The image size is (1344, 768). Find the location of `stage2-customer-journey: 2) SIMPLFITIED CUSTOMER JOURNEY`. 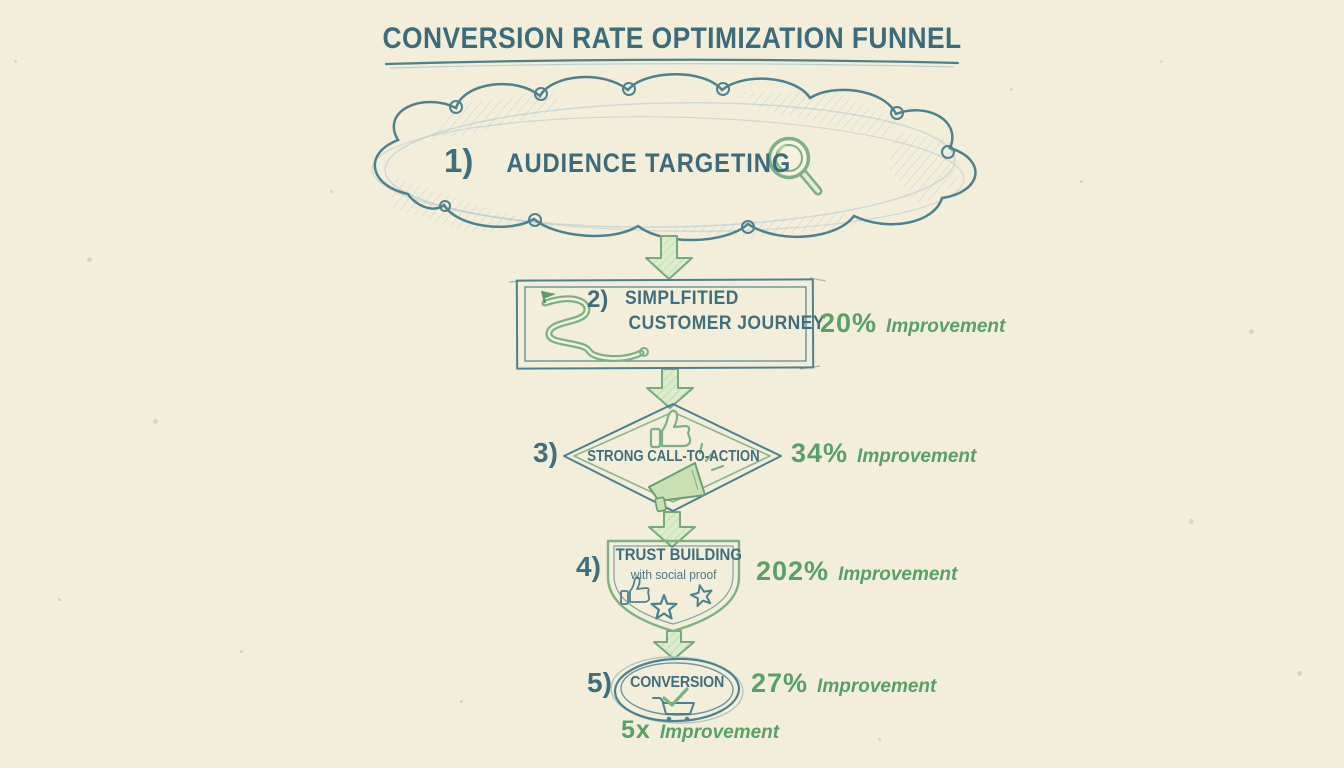

stage2-customer-journey: 2) SIMPLFITIED CUSTOMER JOURNEY is located at coordinates (710, 311).